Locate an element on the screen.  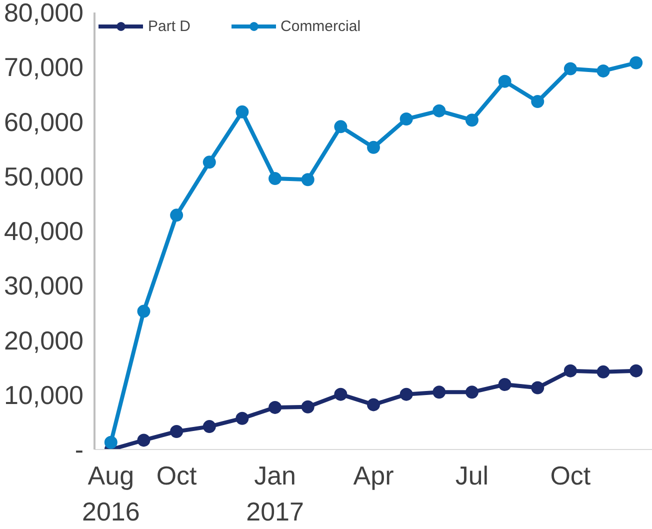
x-tick-label: Apr is located at coordinates (373, 475).